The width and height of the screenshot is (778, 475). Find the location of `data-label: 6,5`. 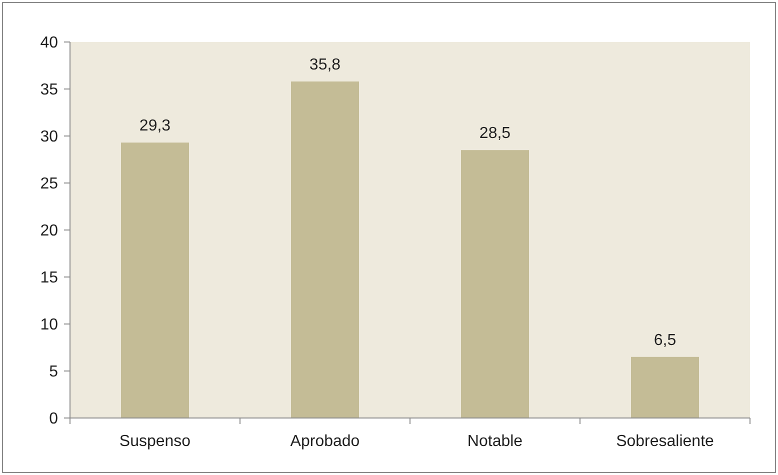

data-label: 6,5 is located at coordinates (665, 340).